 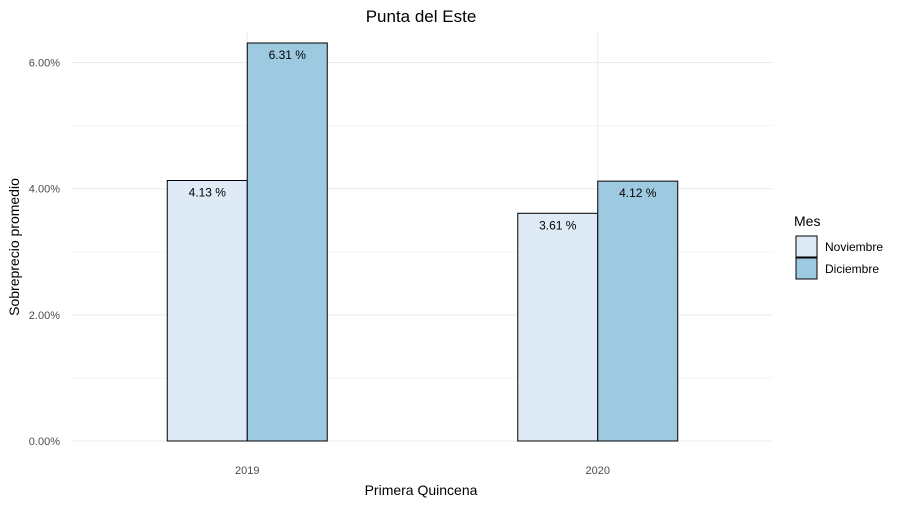 What do you see at coordinates (558, 327) in the screenshot?
I see `bar-noviembre-2020` at bounding box center [558, 327].